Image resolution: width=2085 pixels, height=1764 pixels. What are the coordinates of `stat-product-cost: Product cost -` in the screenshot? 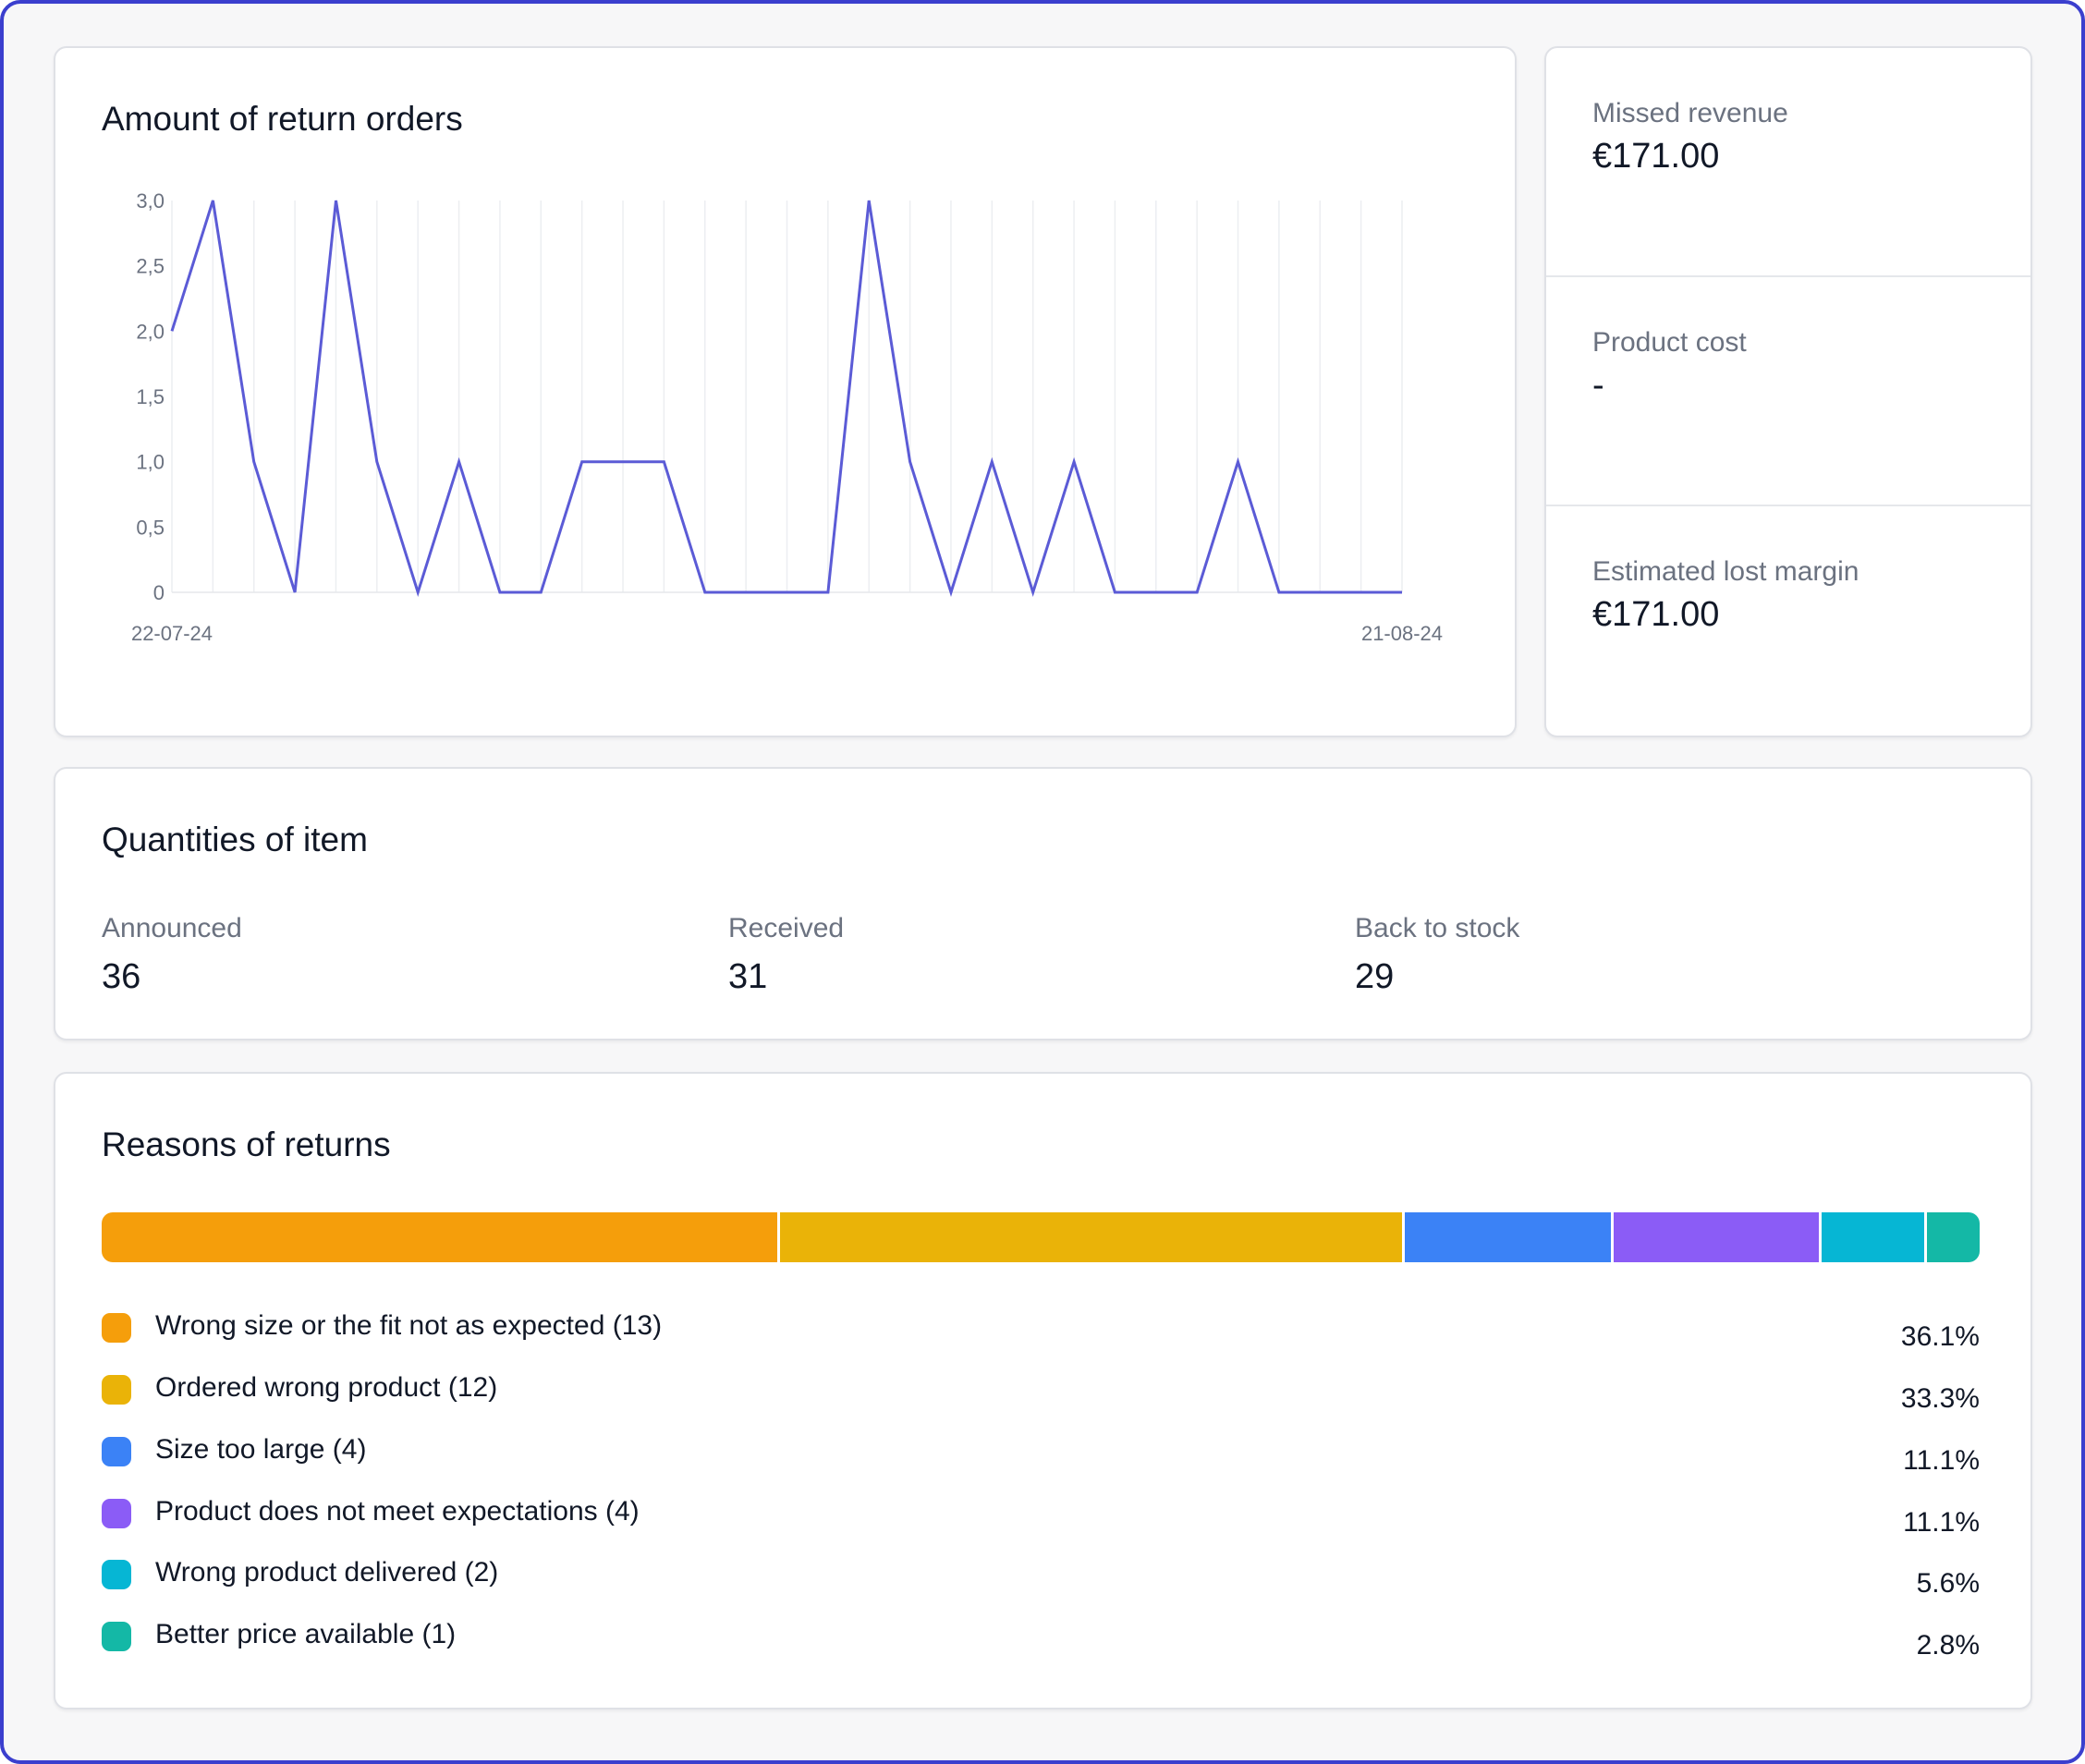 It's located at (1788, 391).